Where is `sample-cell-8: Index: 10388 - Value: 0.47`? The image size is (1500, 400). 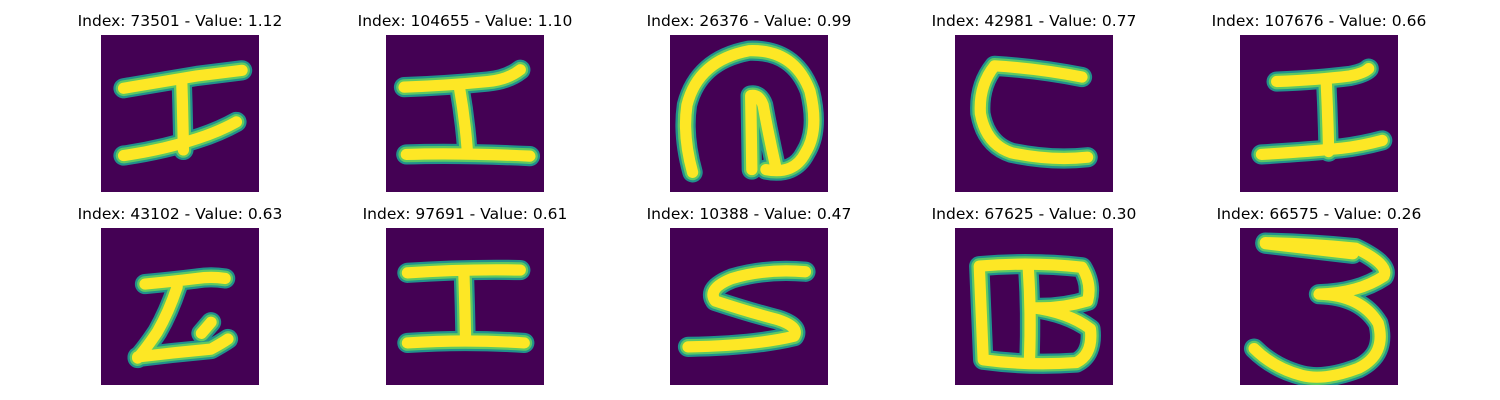
sample-cell-8: Index: 10388 - Value: 0.47 is located at coordinates (749, 289).